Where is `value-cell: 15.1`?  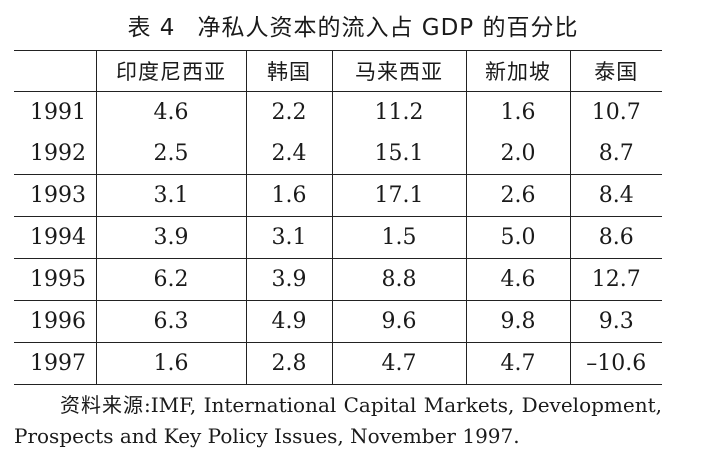 value-cell: 15.1 is located at coordinates (398, 154).